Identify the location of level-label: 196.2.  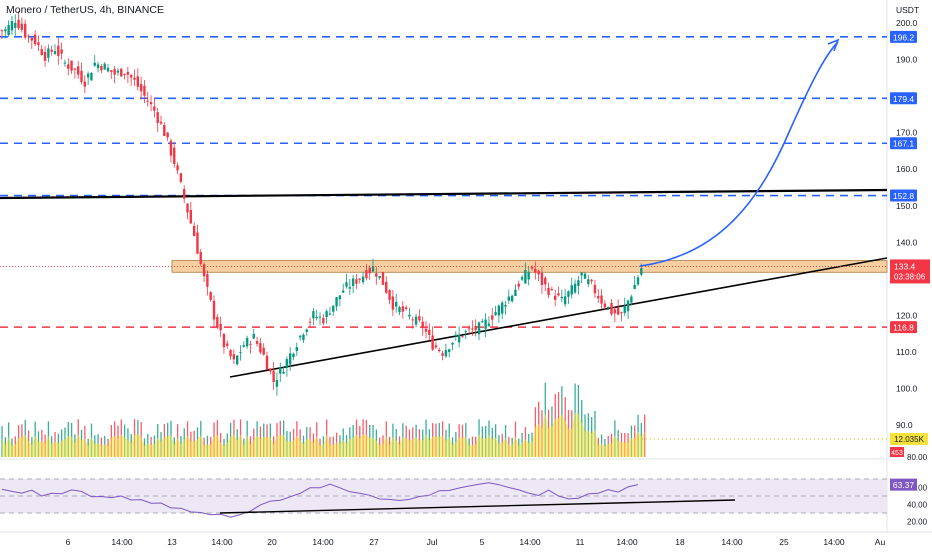
(904, 37).